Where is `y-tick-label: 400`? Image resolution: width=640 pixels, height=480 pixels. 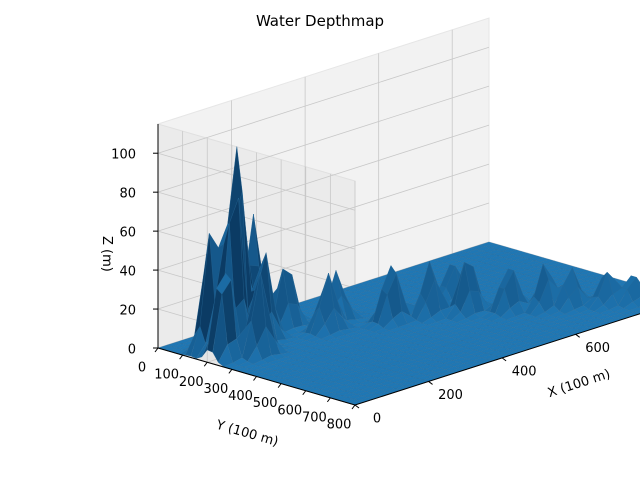 y-tick-label: 400 is located at coordinates (240, 396).